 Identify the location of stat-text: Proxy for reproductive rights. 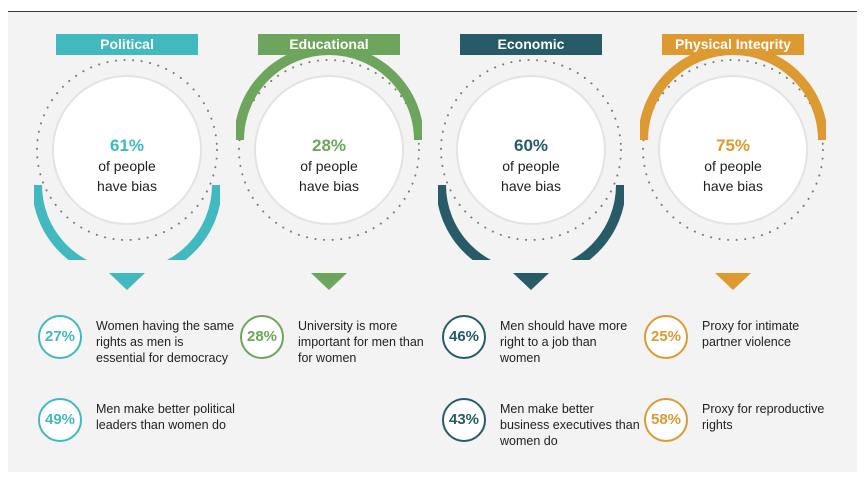
(763, 417).